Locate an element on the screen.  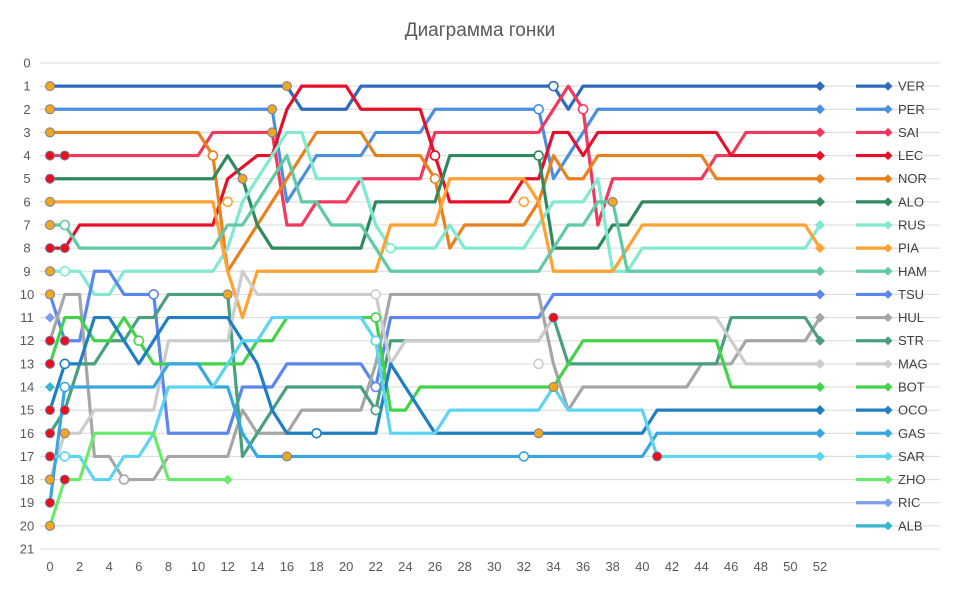
legend-item-alo: ALO is located at coordinates (890, 201).